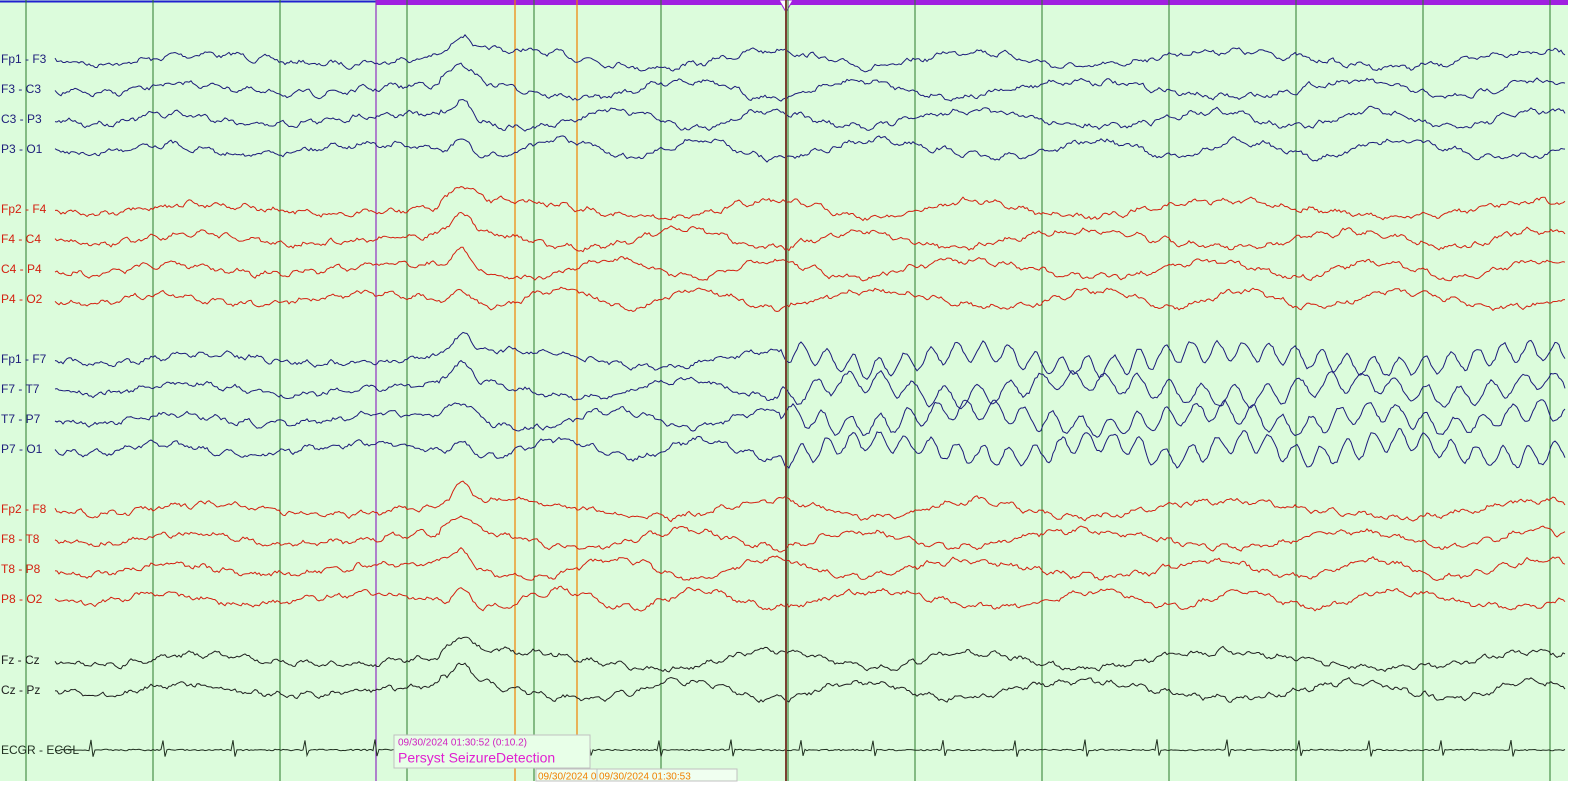 The width and height of the screenshot is (1595, 806). I want to click on channel-label: F3 - C3, so click(21, 89).